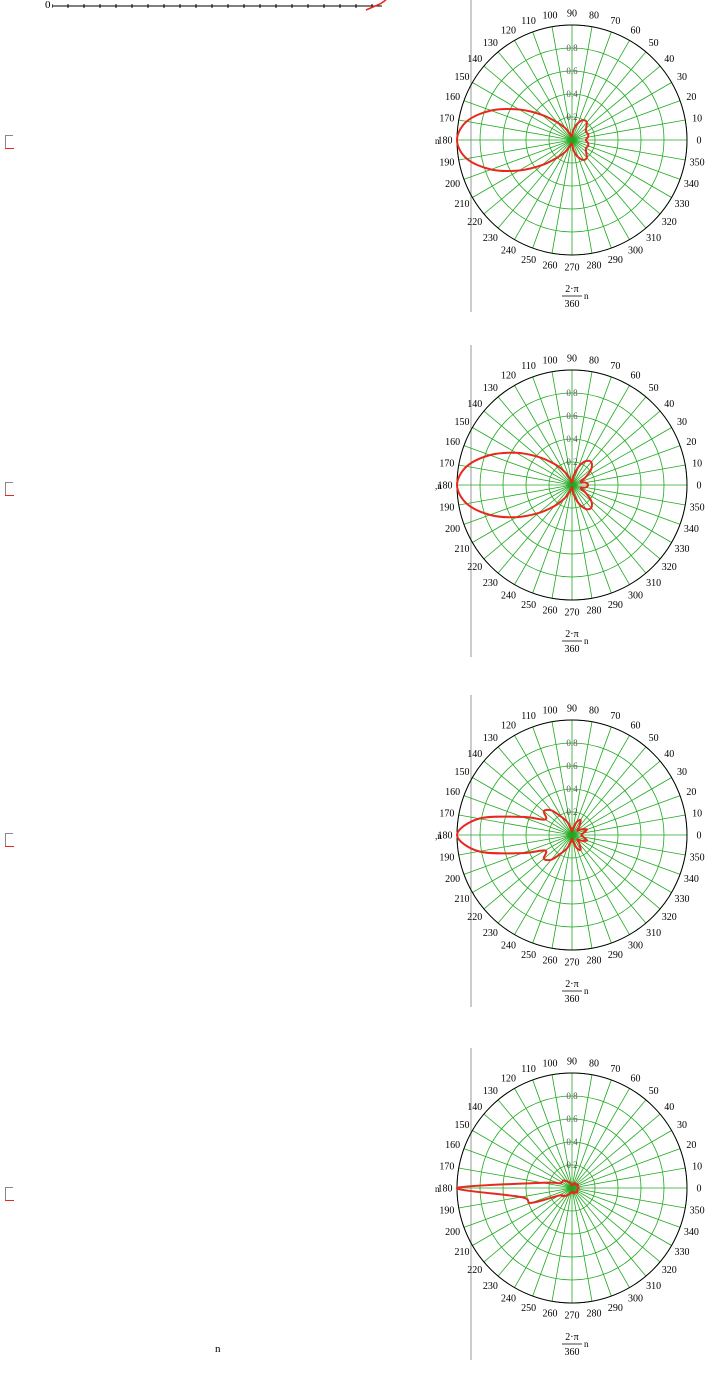 This screenshot has width=715, height=1378. I want to click on stray-n-label: n, so click(218, 1349).